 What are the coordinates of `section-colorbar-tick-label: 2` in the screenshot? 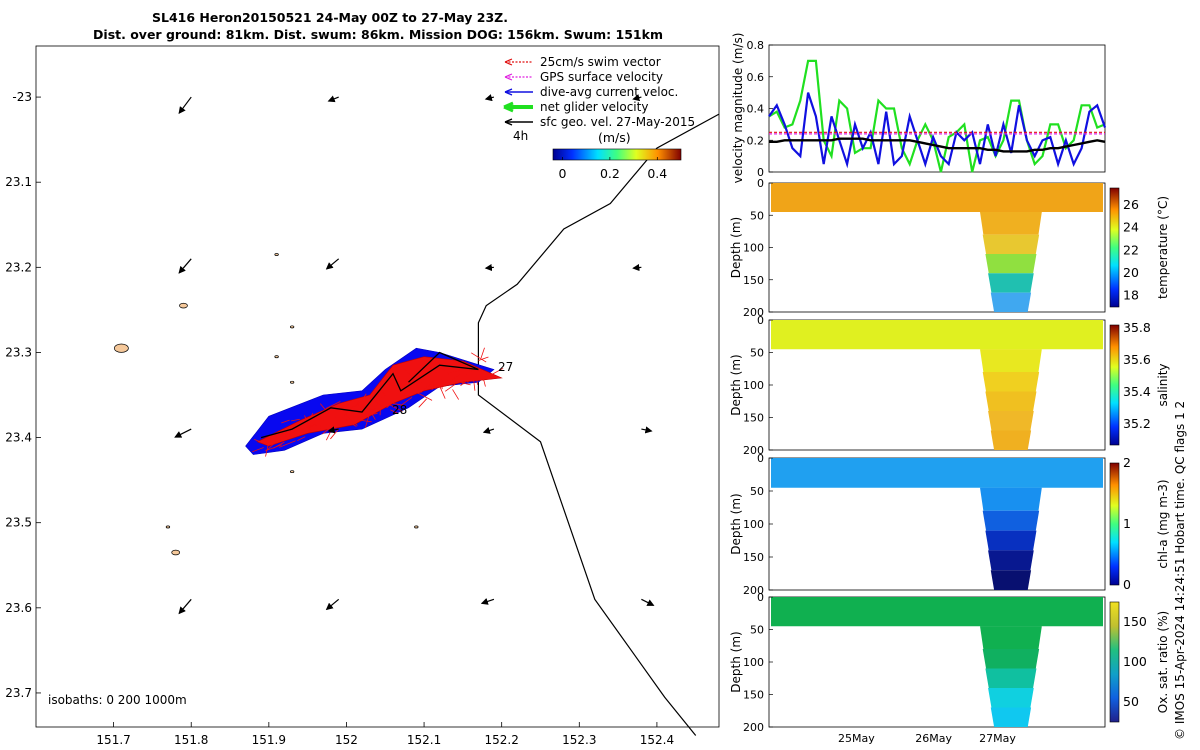 It's located at (1127, 462).